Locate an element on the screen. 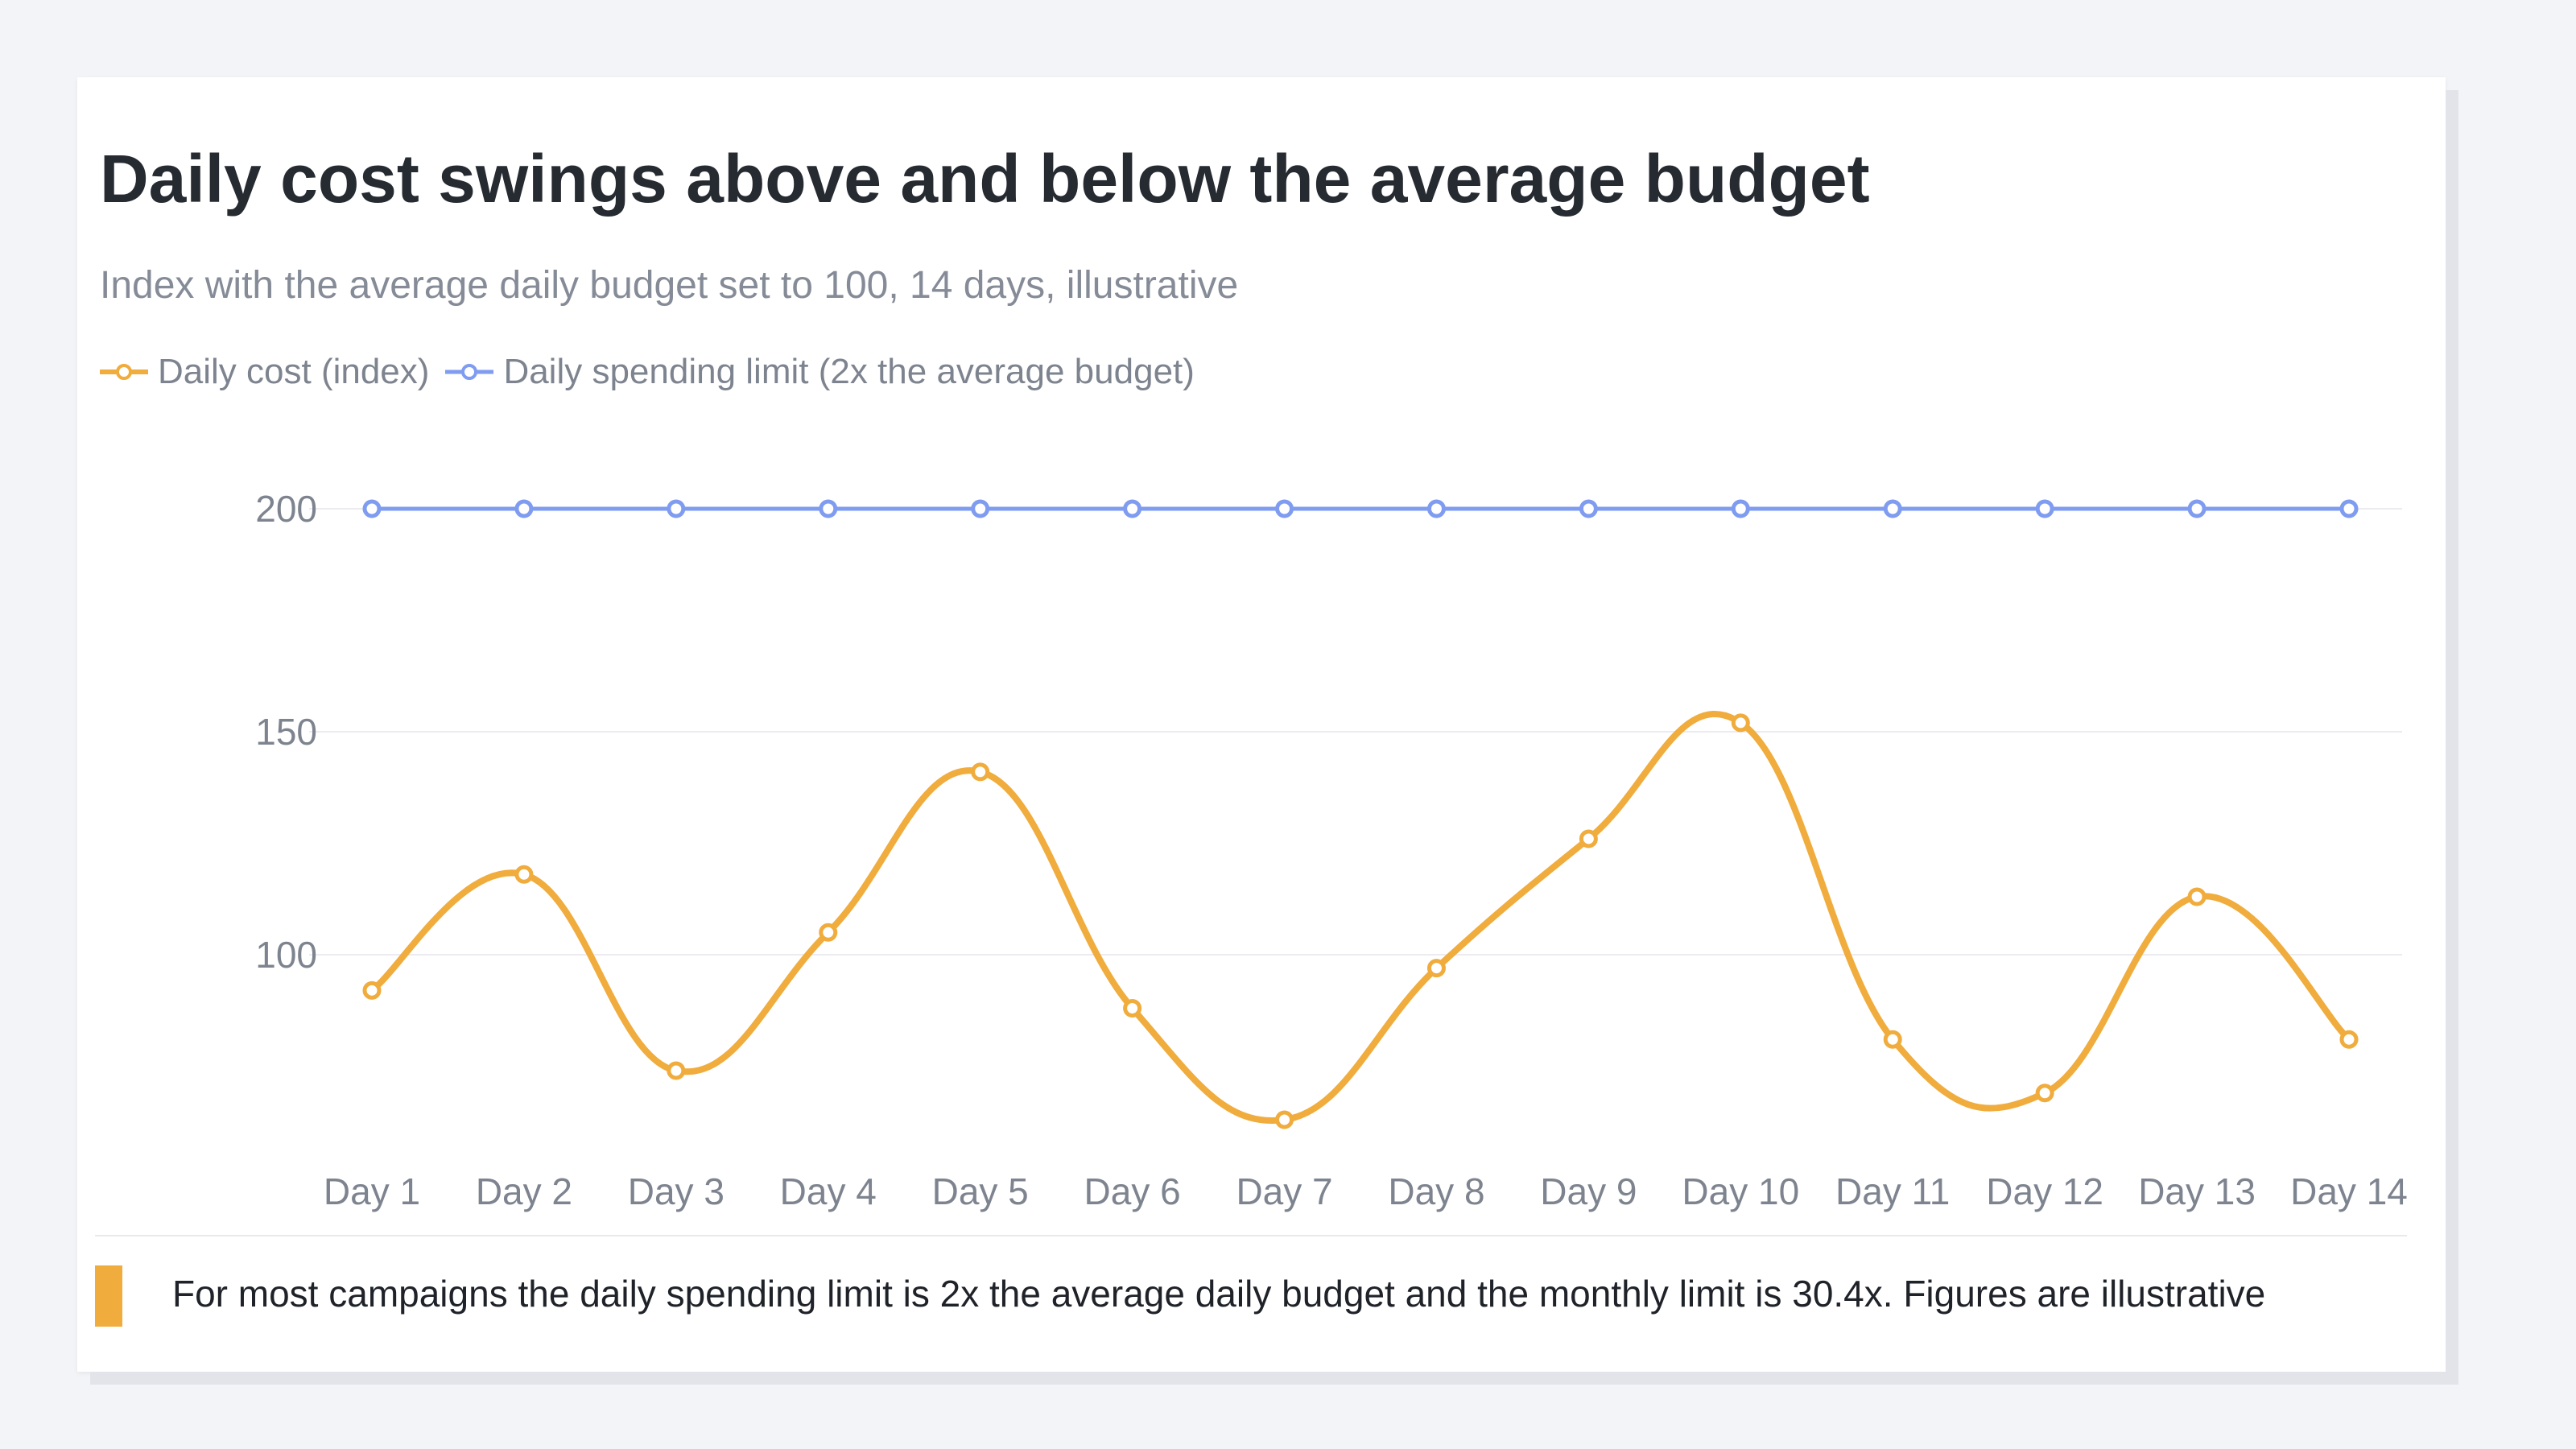  x-tick-label-10: Day 10 is located at coordinates (1740, 1191).